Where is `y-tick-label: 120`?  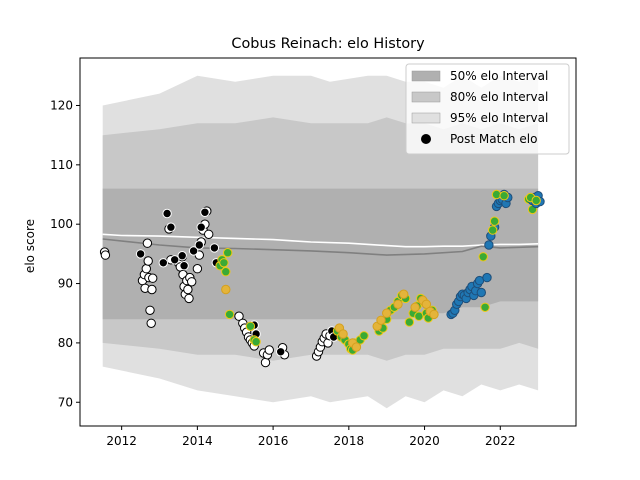
y-tick-label: 120 is located at coordinates (61, 105).